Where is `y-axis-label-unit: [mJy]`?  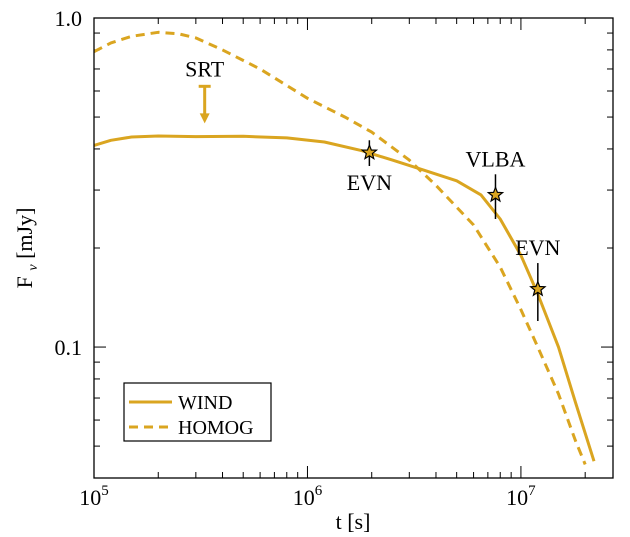 y-axis-label-unit: [mJy] is located at coordinates (24, 236).